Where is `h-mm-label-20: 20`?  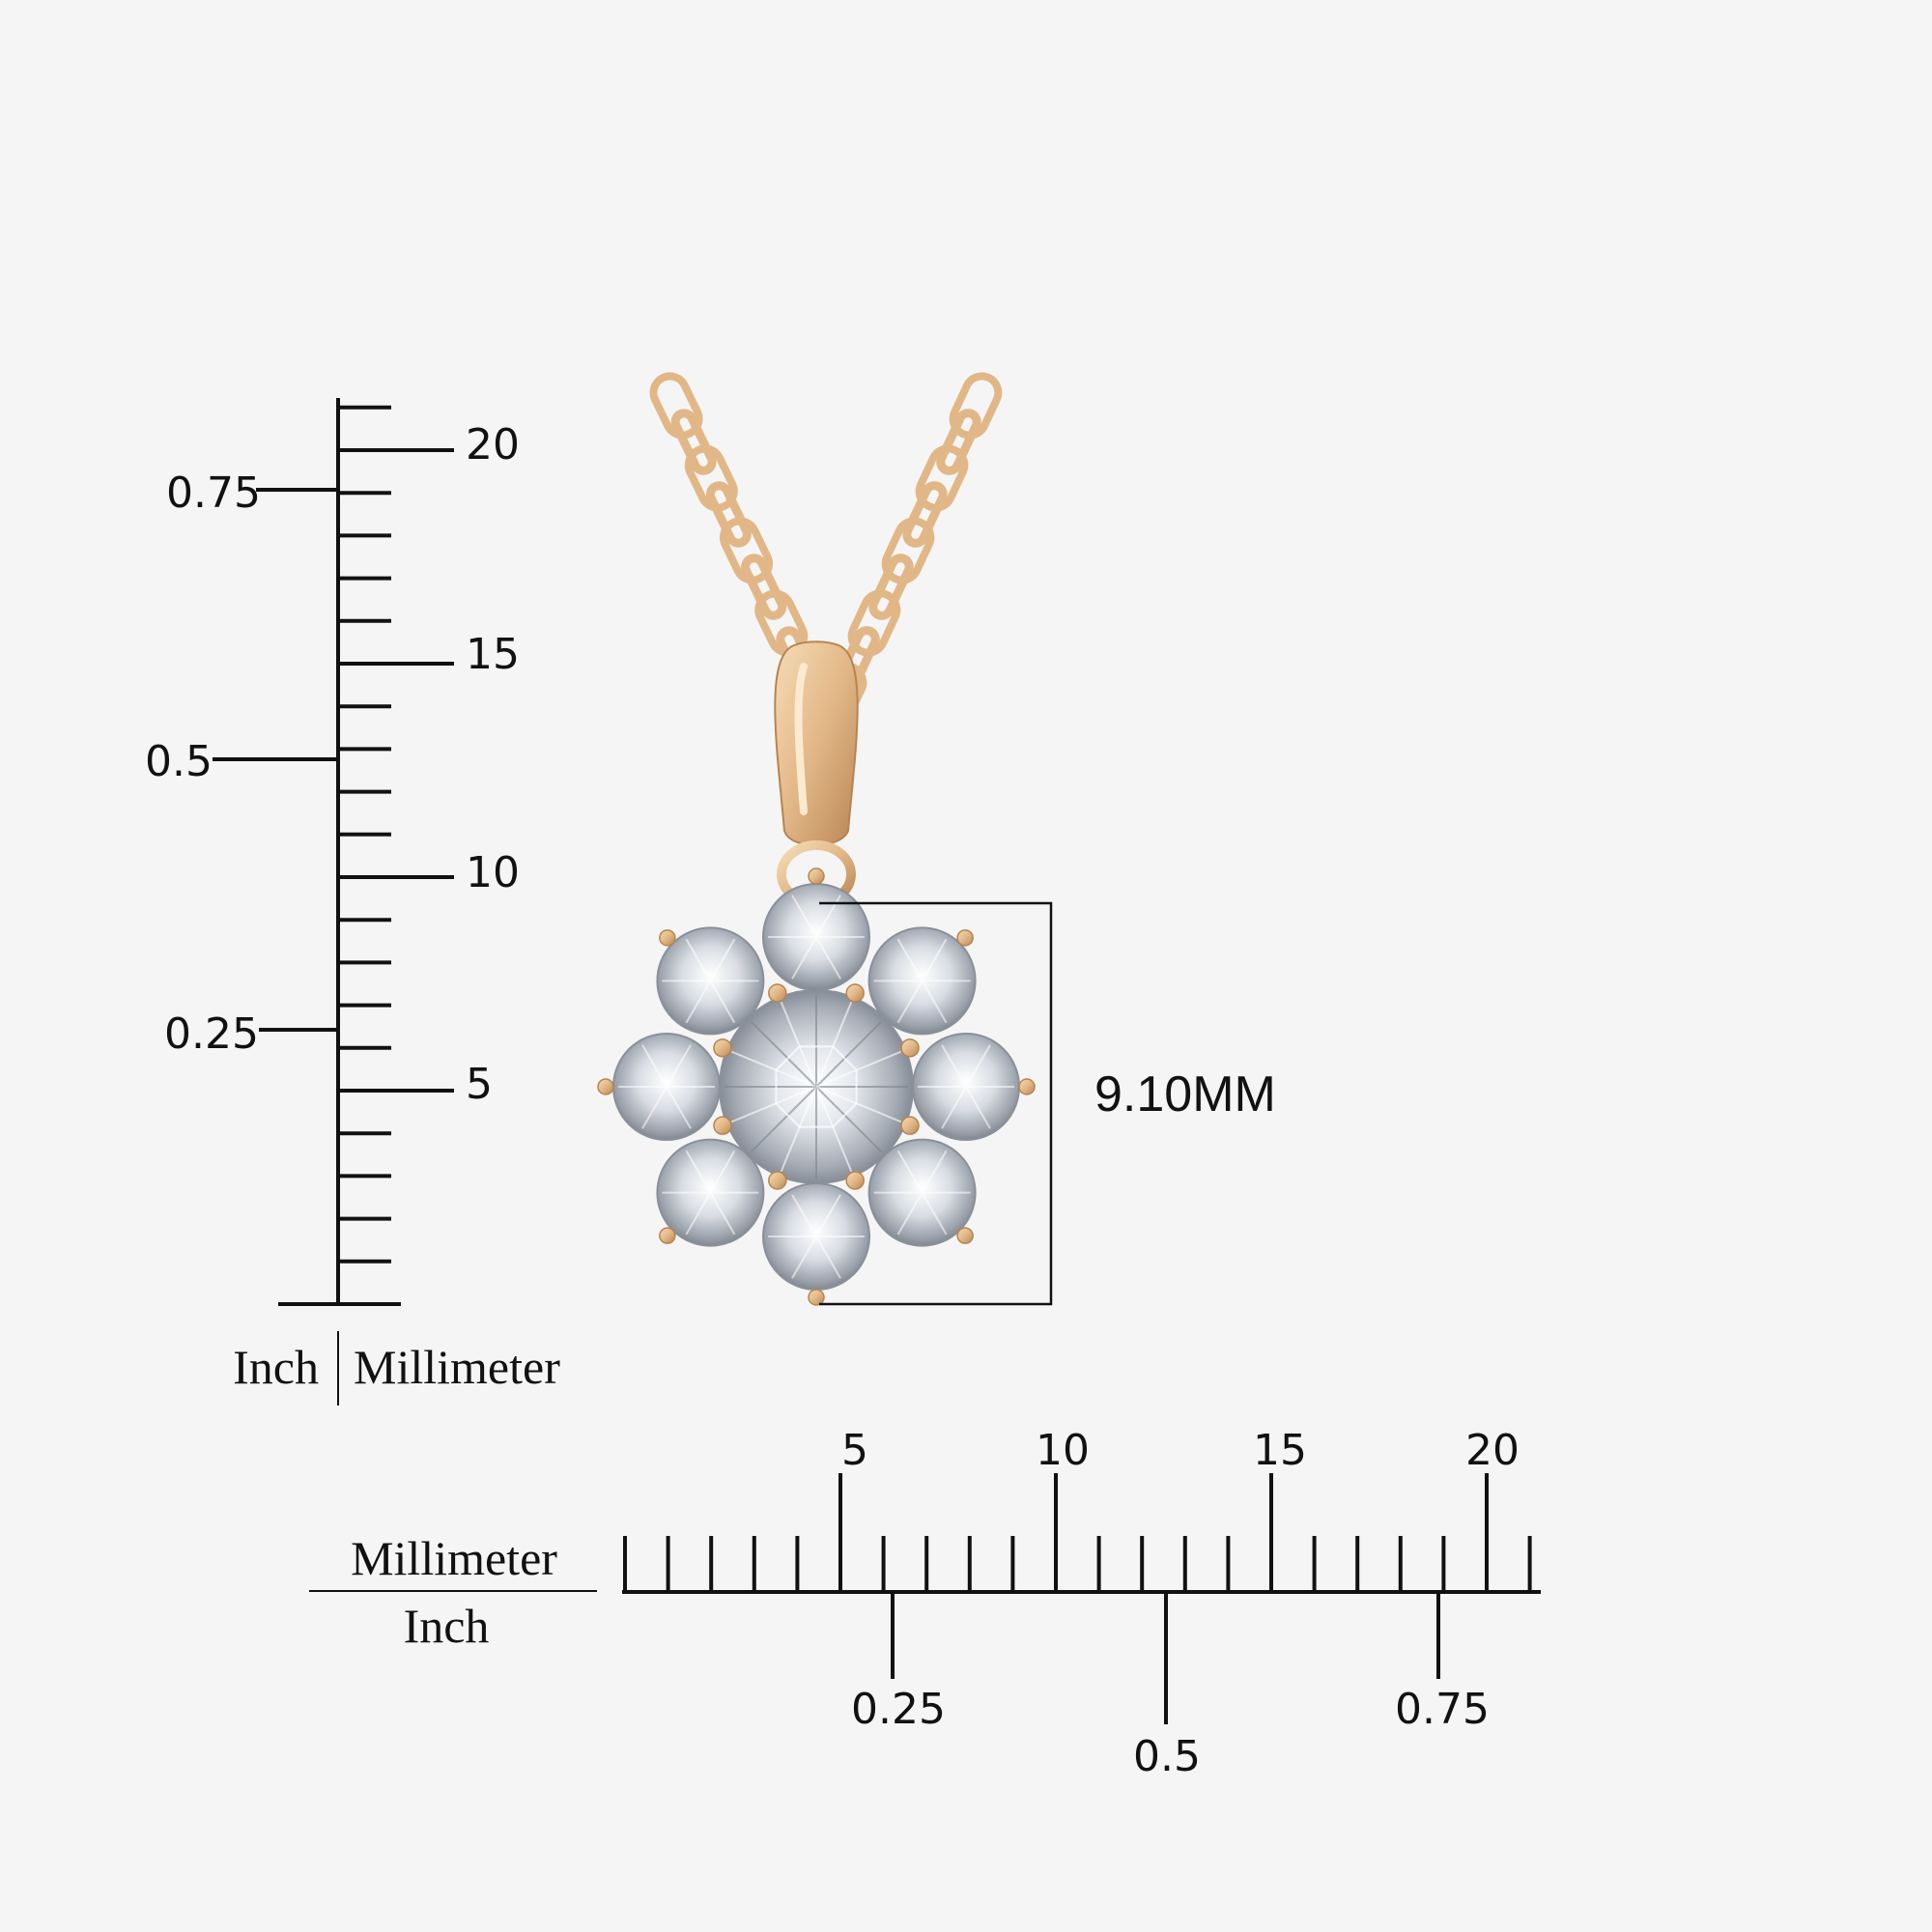 h-mm-label-20: 20 is located at coordinates (1492, 1450).